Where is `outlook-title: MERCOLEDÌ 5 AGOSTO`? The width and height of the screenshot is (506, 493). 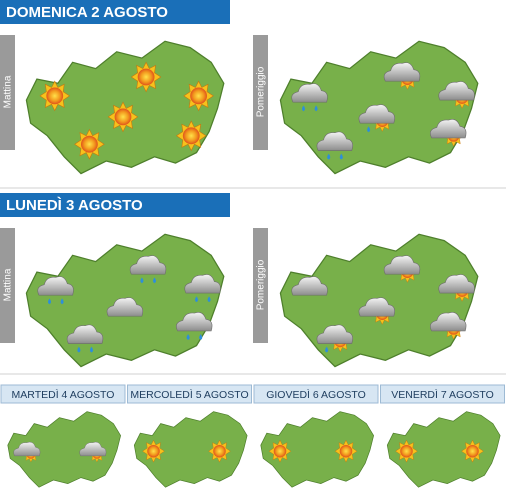
outlook-title: MERCOLEDÌ 5 AGOSTO is located at coordinates (189, 394).